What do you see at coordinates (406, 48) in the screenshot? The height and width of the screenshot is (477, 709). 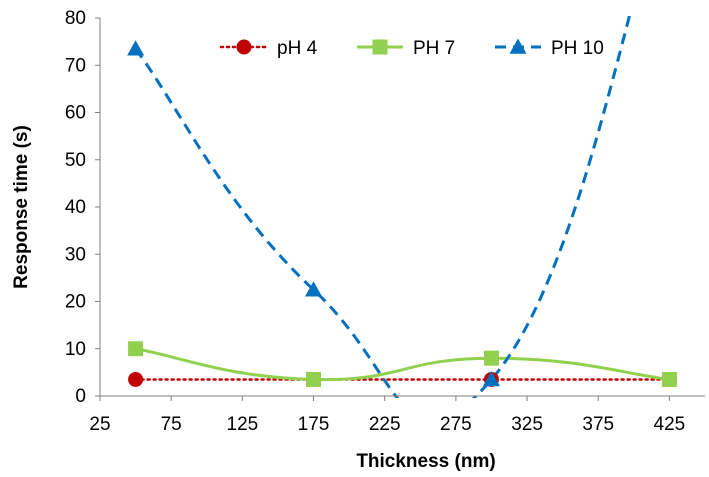 I see `legend-item: PH 7` at bounding box center [406, 48].